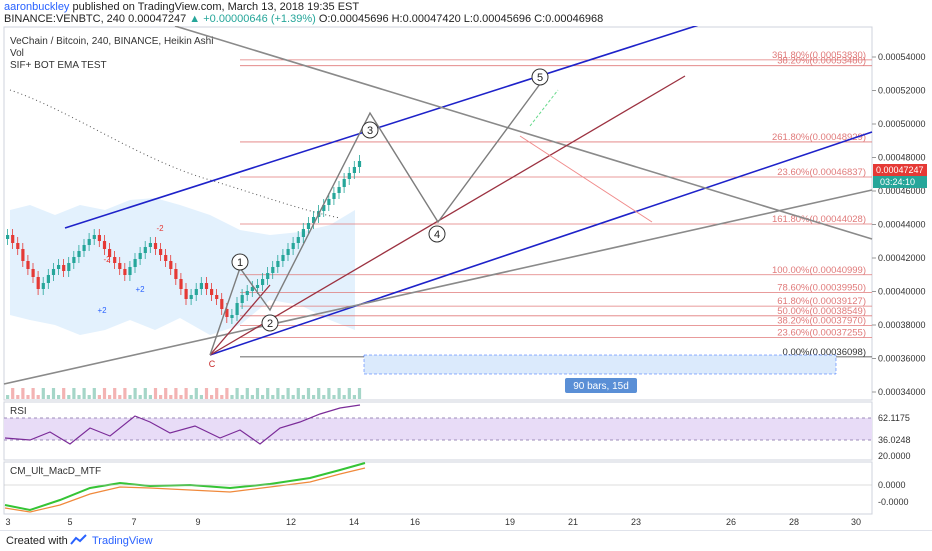 The height and width of the screenshot is (551, 932). I want to click on price-tick-9: 0.00036000, so click(902, 359).